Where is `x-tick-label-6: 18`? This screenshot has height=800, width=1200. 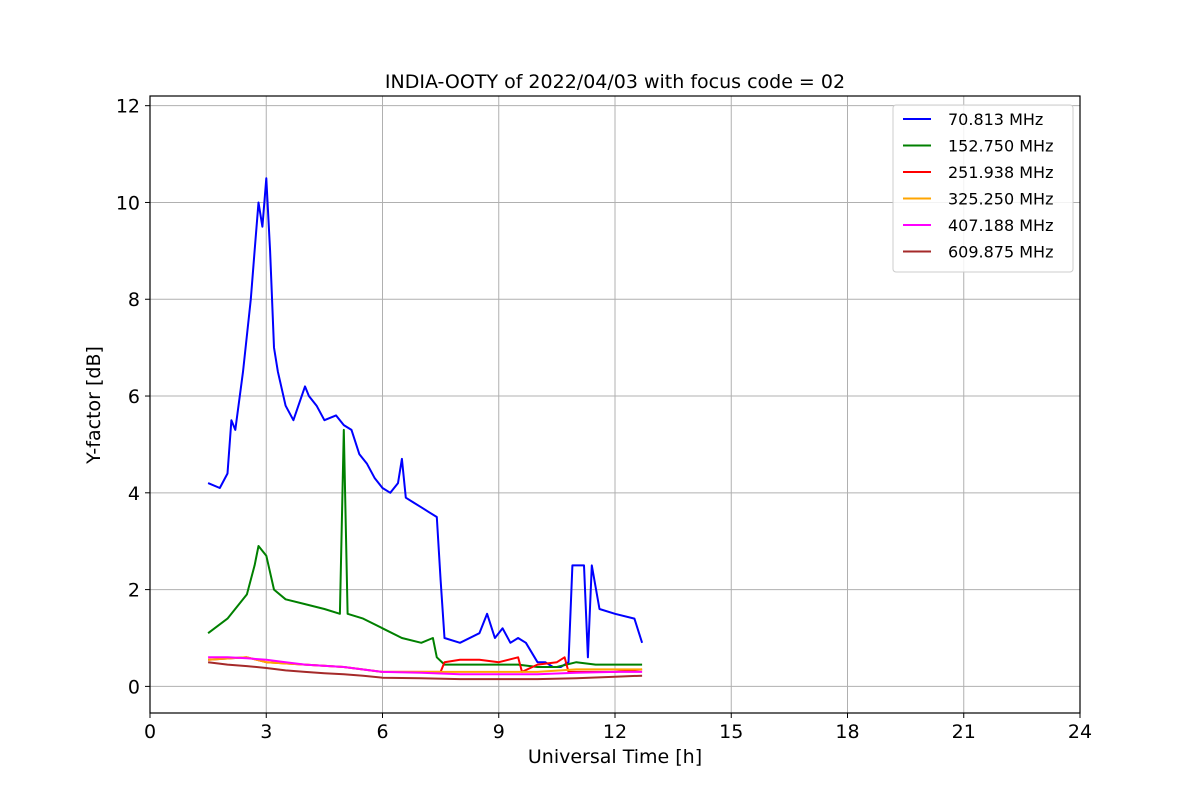 x-tick-label-6: 18 is located at coordinates (847, 732).